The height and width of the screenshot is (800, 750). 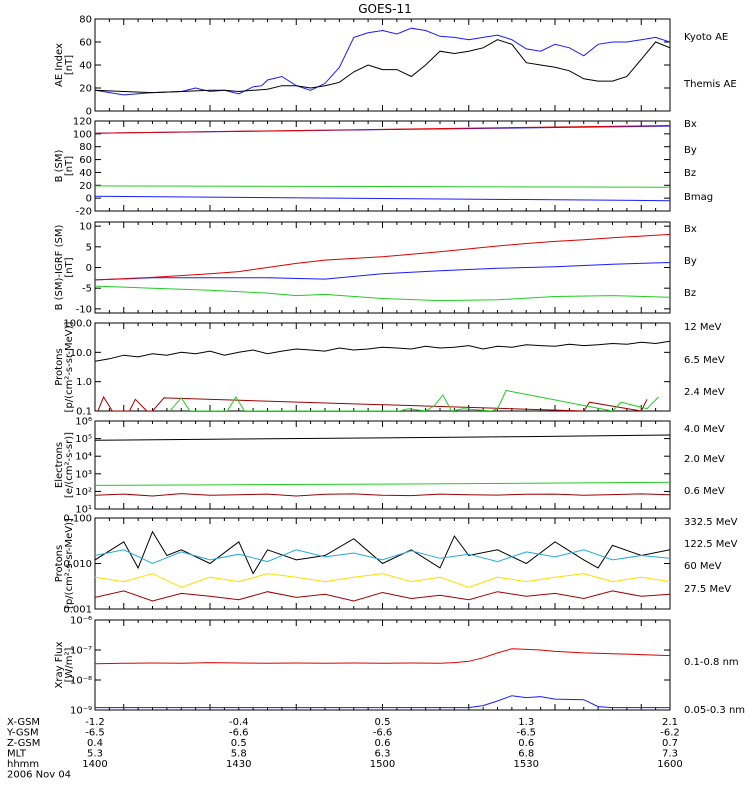 I want to click on x-axis-row-value: 0.4, so click(x=95, y=743).